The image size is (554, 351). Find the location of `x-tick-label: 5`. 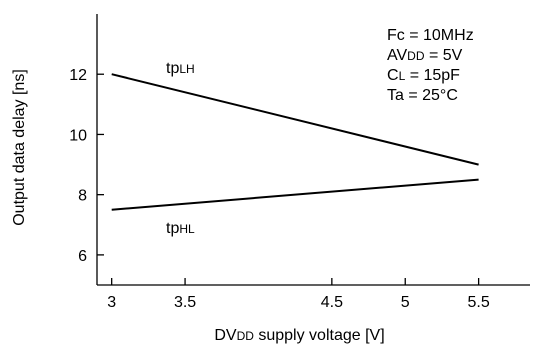

x-tick-label: 5 is located at coordinates (405, 302).